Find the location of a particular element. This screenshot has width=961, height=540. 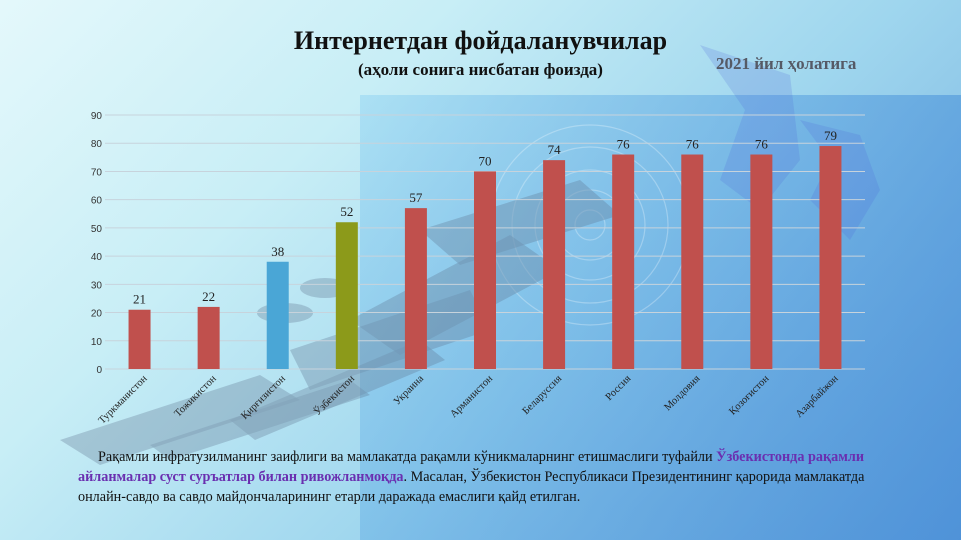

y-tick-label: 80 is located at coordinates (97, 144).